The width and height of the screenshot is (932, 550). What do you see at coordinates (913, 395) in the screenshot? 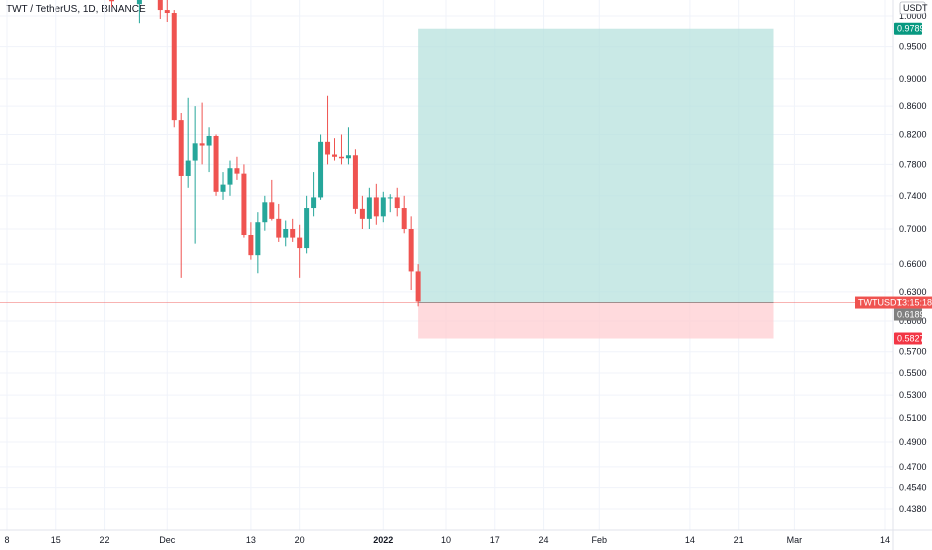
I see `y-tick-label: 0.5300` at bounding box center [913, 395].